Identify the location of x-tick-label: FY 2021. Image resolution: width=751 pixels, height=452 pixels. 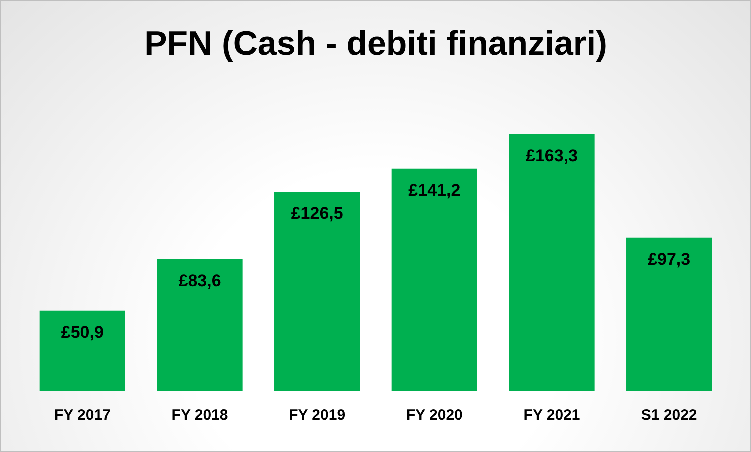
(552, 415).